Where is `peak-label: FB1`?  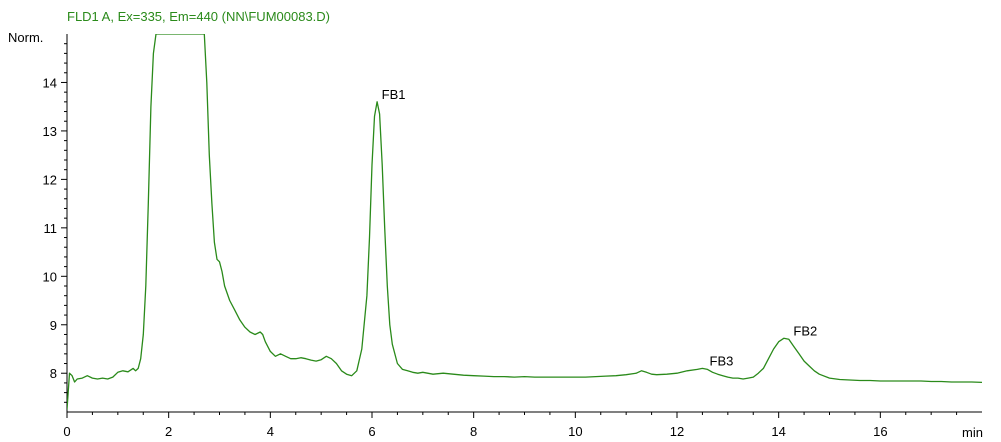 peak-label: FB1 is located at coordinates (394, 94).